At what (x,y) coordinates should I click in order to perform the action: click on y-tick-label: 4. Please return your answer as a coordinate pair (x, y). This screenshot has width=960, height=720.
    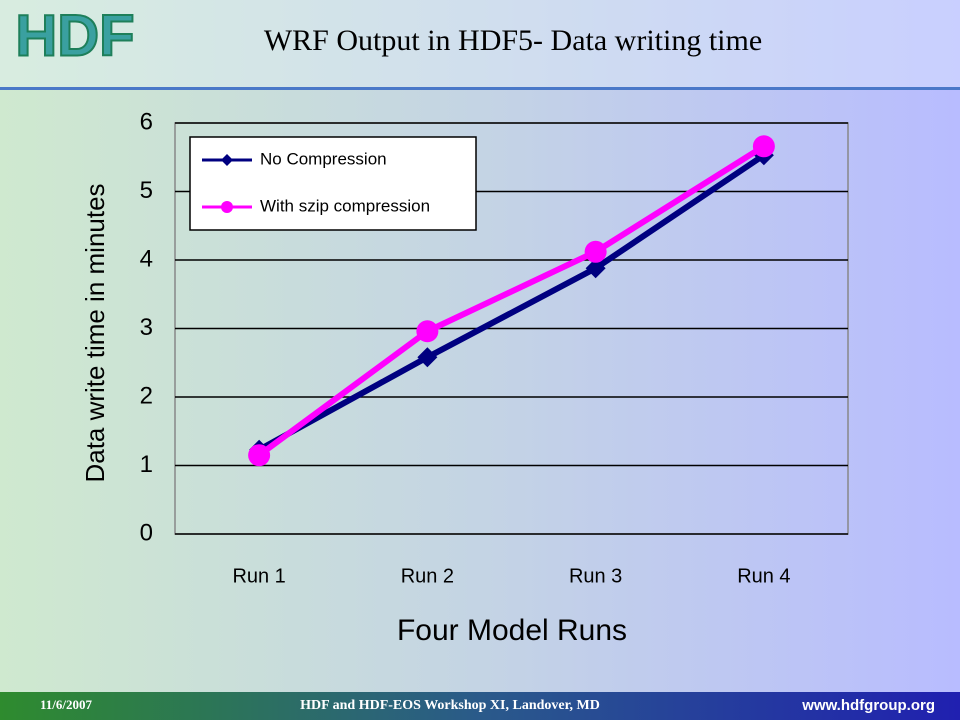
    Looking at the image, I should click on (146, 258).